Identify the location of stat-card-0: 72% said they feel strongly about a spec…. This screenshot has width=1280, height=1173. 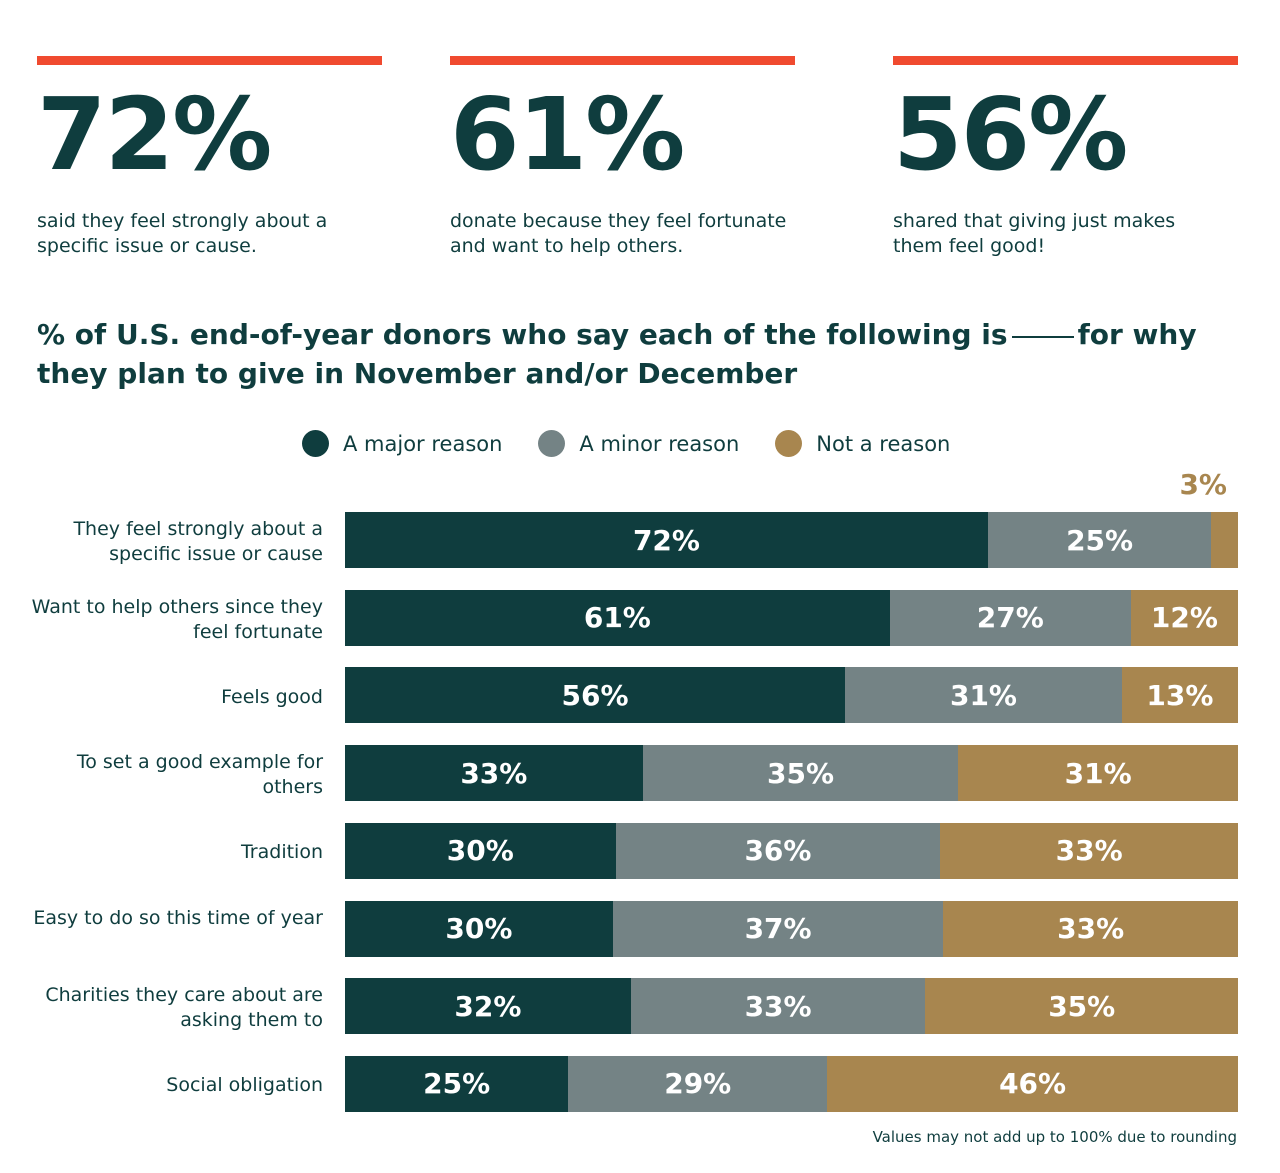
(209, 157).